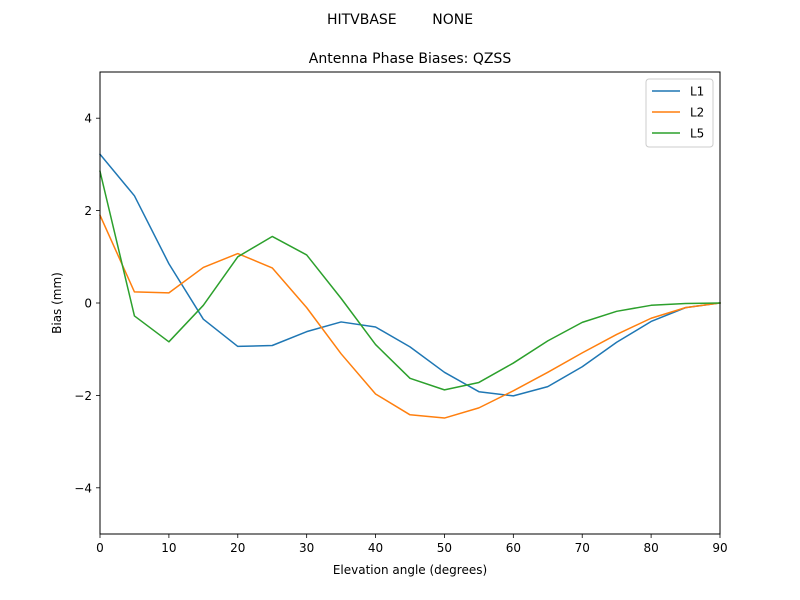  Describe the element at coordinates (697, 113) in the screenshot. I see `legend-label-l2: L2` at that location.